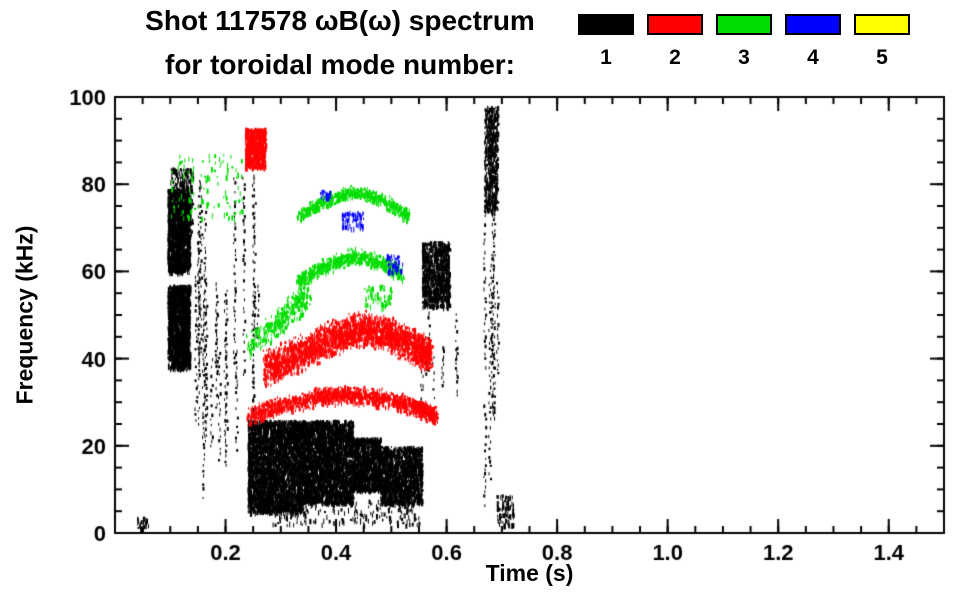 This screenshot has height=615, width=963. I want to click on mode-4-label: 4, so click(813, 57).